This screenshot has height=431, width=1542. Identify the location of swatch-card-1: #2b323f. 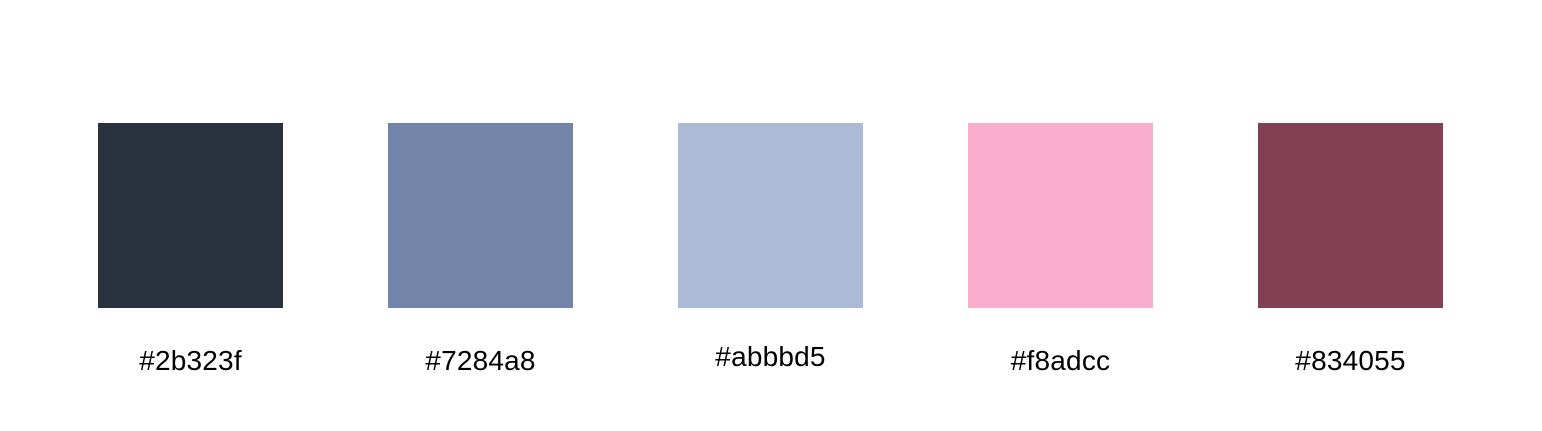
(190, 253).